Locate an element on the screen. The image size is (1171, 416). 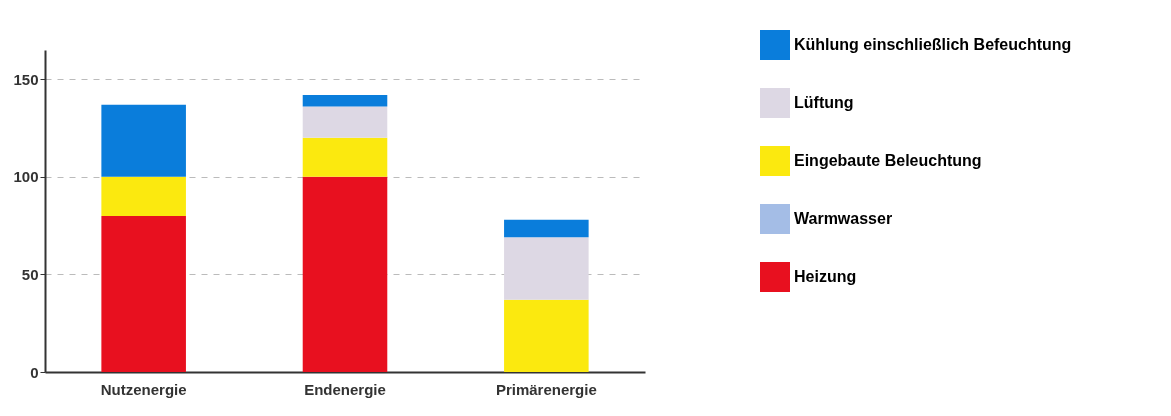
legend-label: Warmwasser is located at coordinates (843, 218).